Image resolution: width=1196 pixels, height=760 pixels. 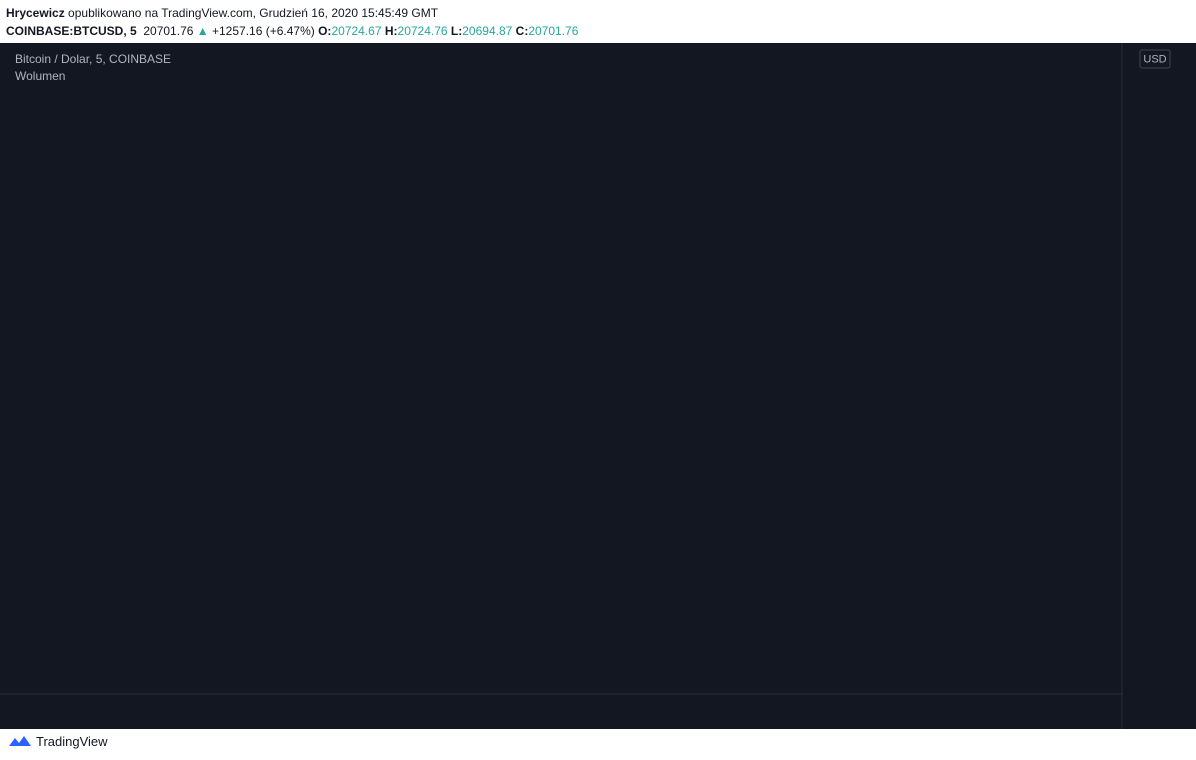 I want to click on currency-button, so click(x=1155, y=59).